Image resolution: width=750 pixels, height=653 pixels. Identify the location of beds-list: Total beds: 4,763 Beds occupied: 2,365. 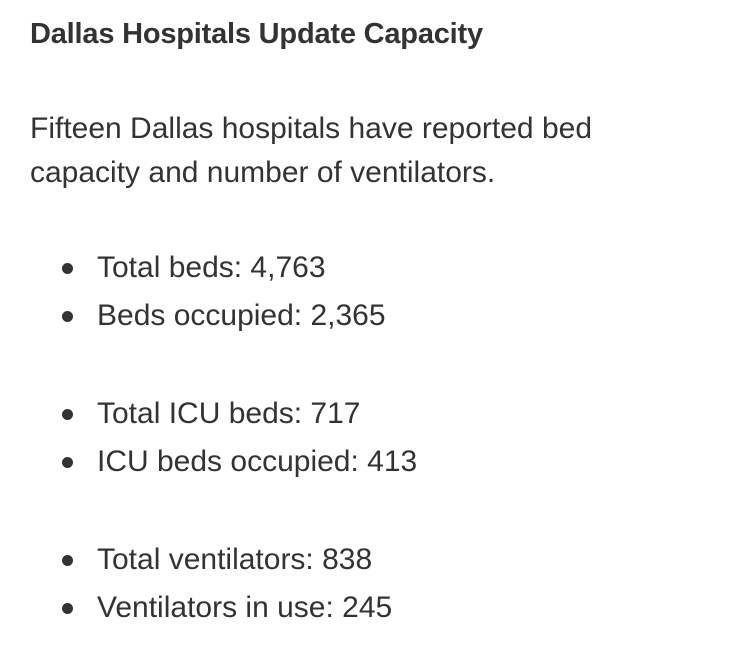
(193, 292).